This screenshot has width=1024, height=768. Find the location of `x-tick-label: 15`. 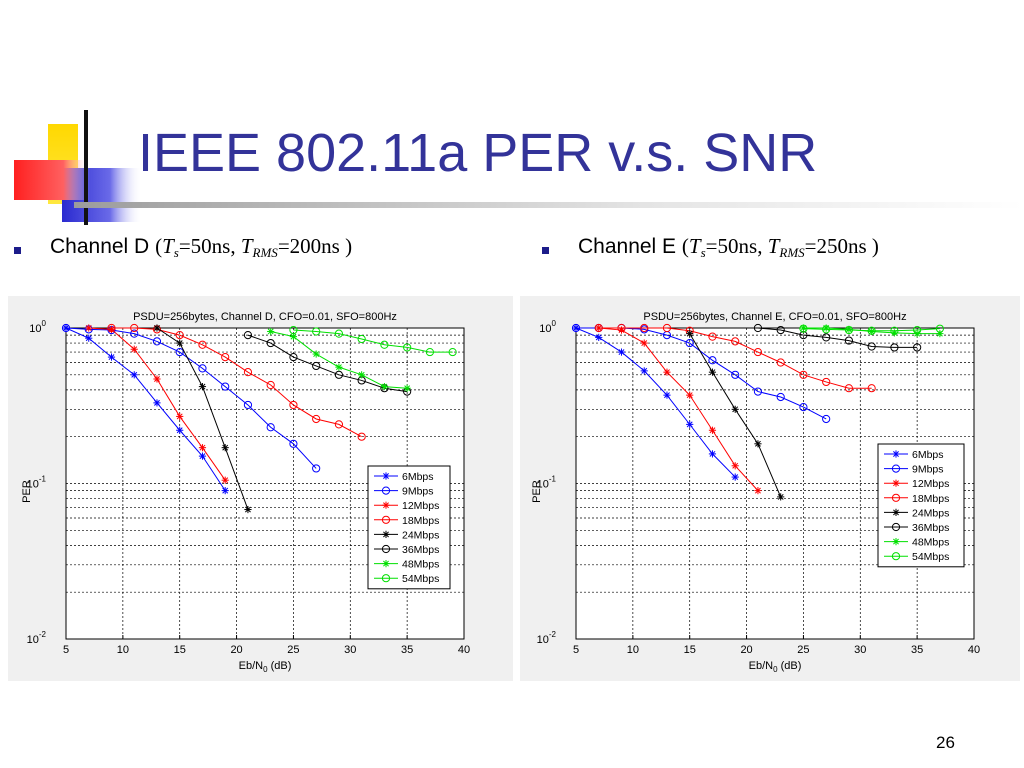

x-tick-label: 15 is located at coordinates (180, 650).